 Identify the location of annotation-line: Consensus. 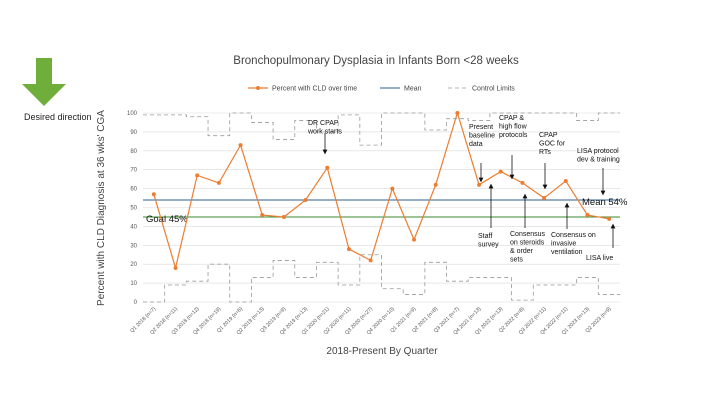
(528, 234).